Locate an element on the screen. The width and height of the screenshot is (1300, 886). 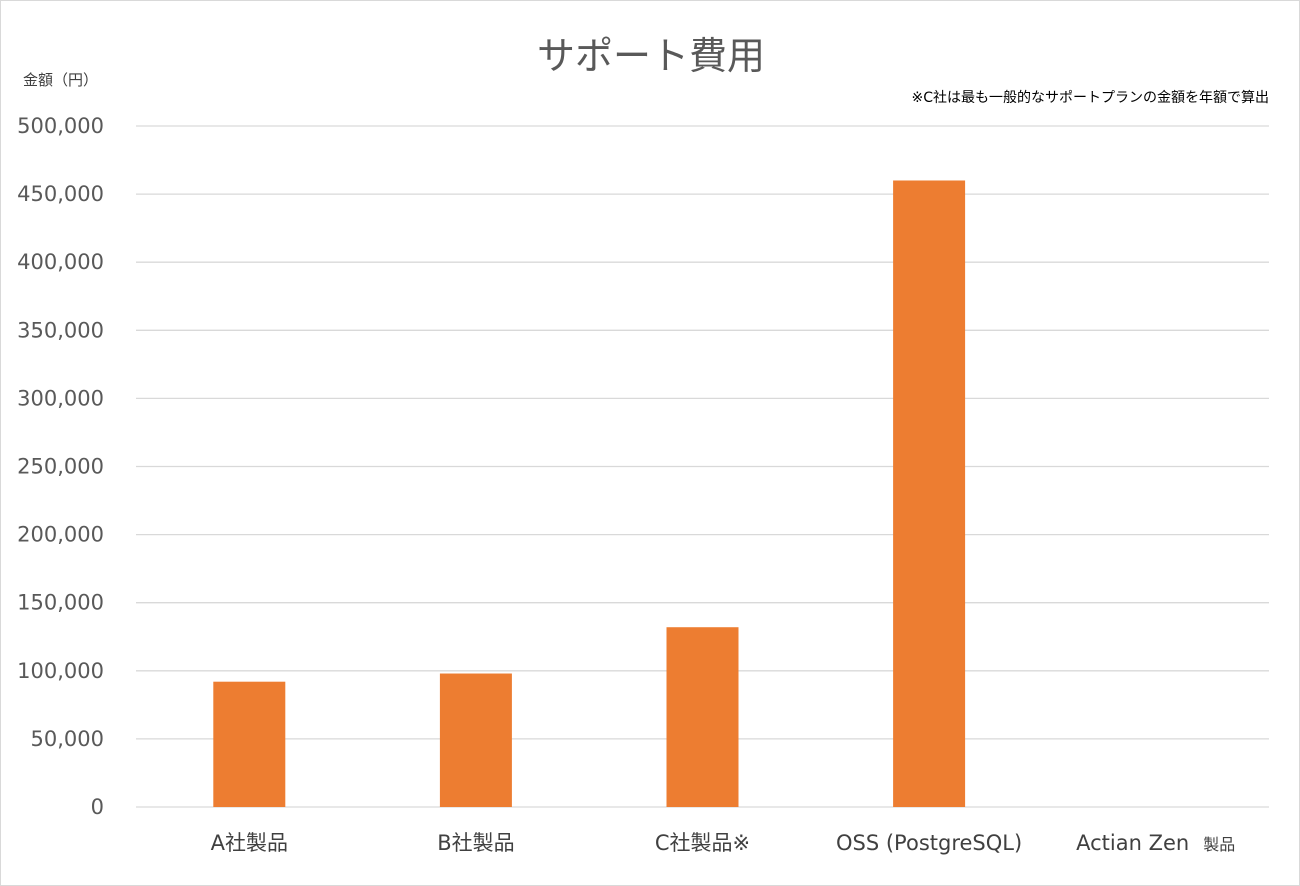
x-tick-label: A社製品 is located at coordinates (249, 843).